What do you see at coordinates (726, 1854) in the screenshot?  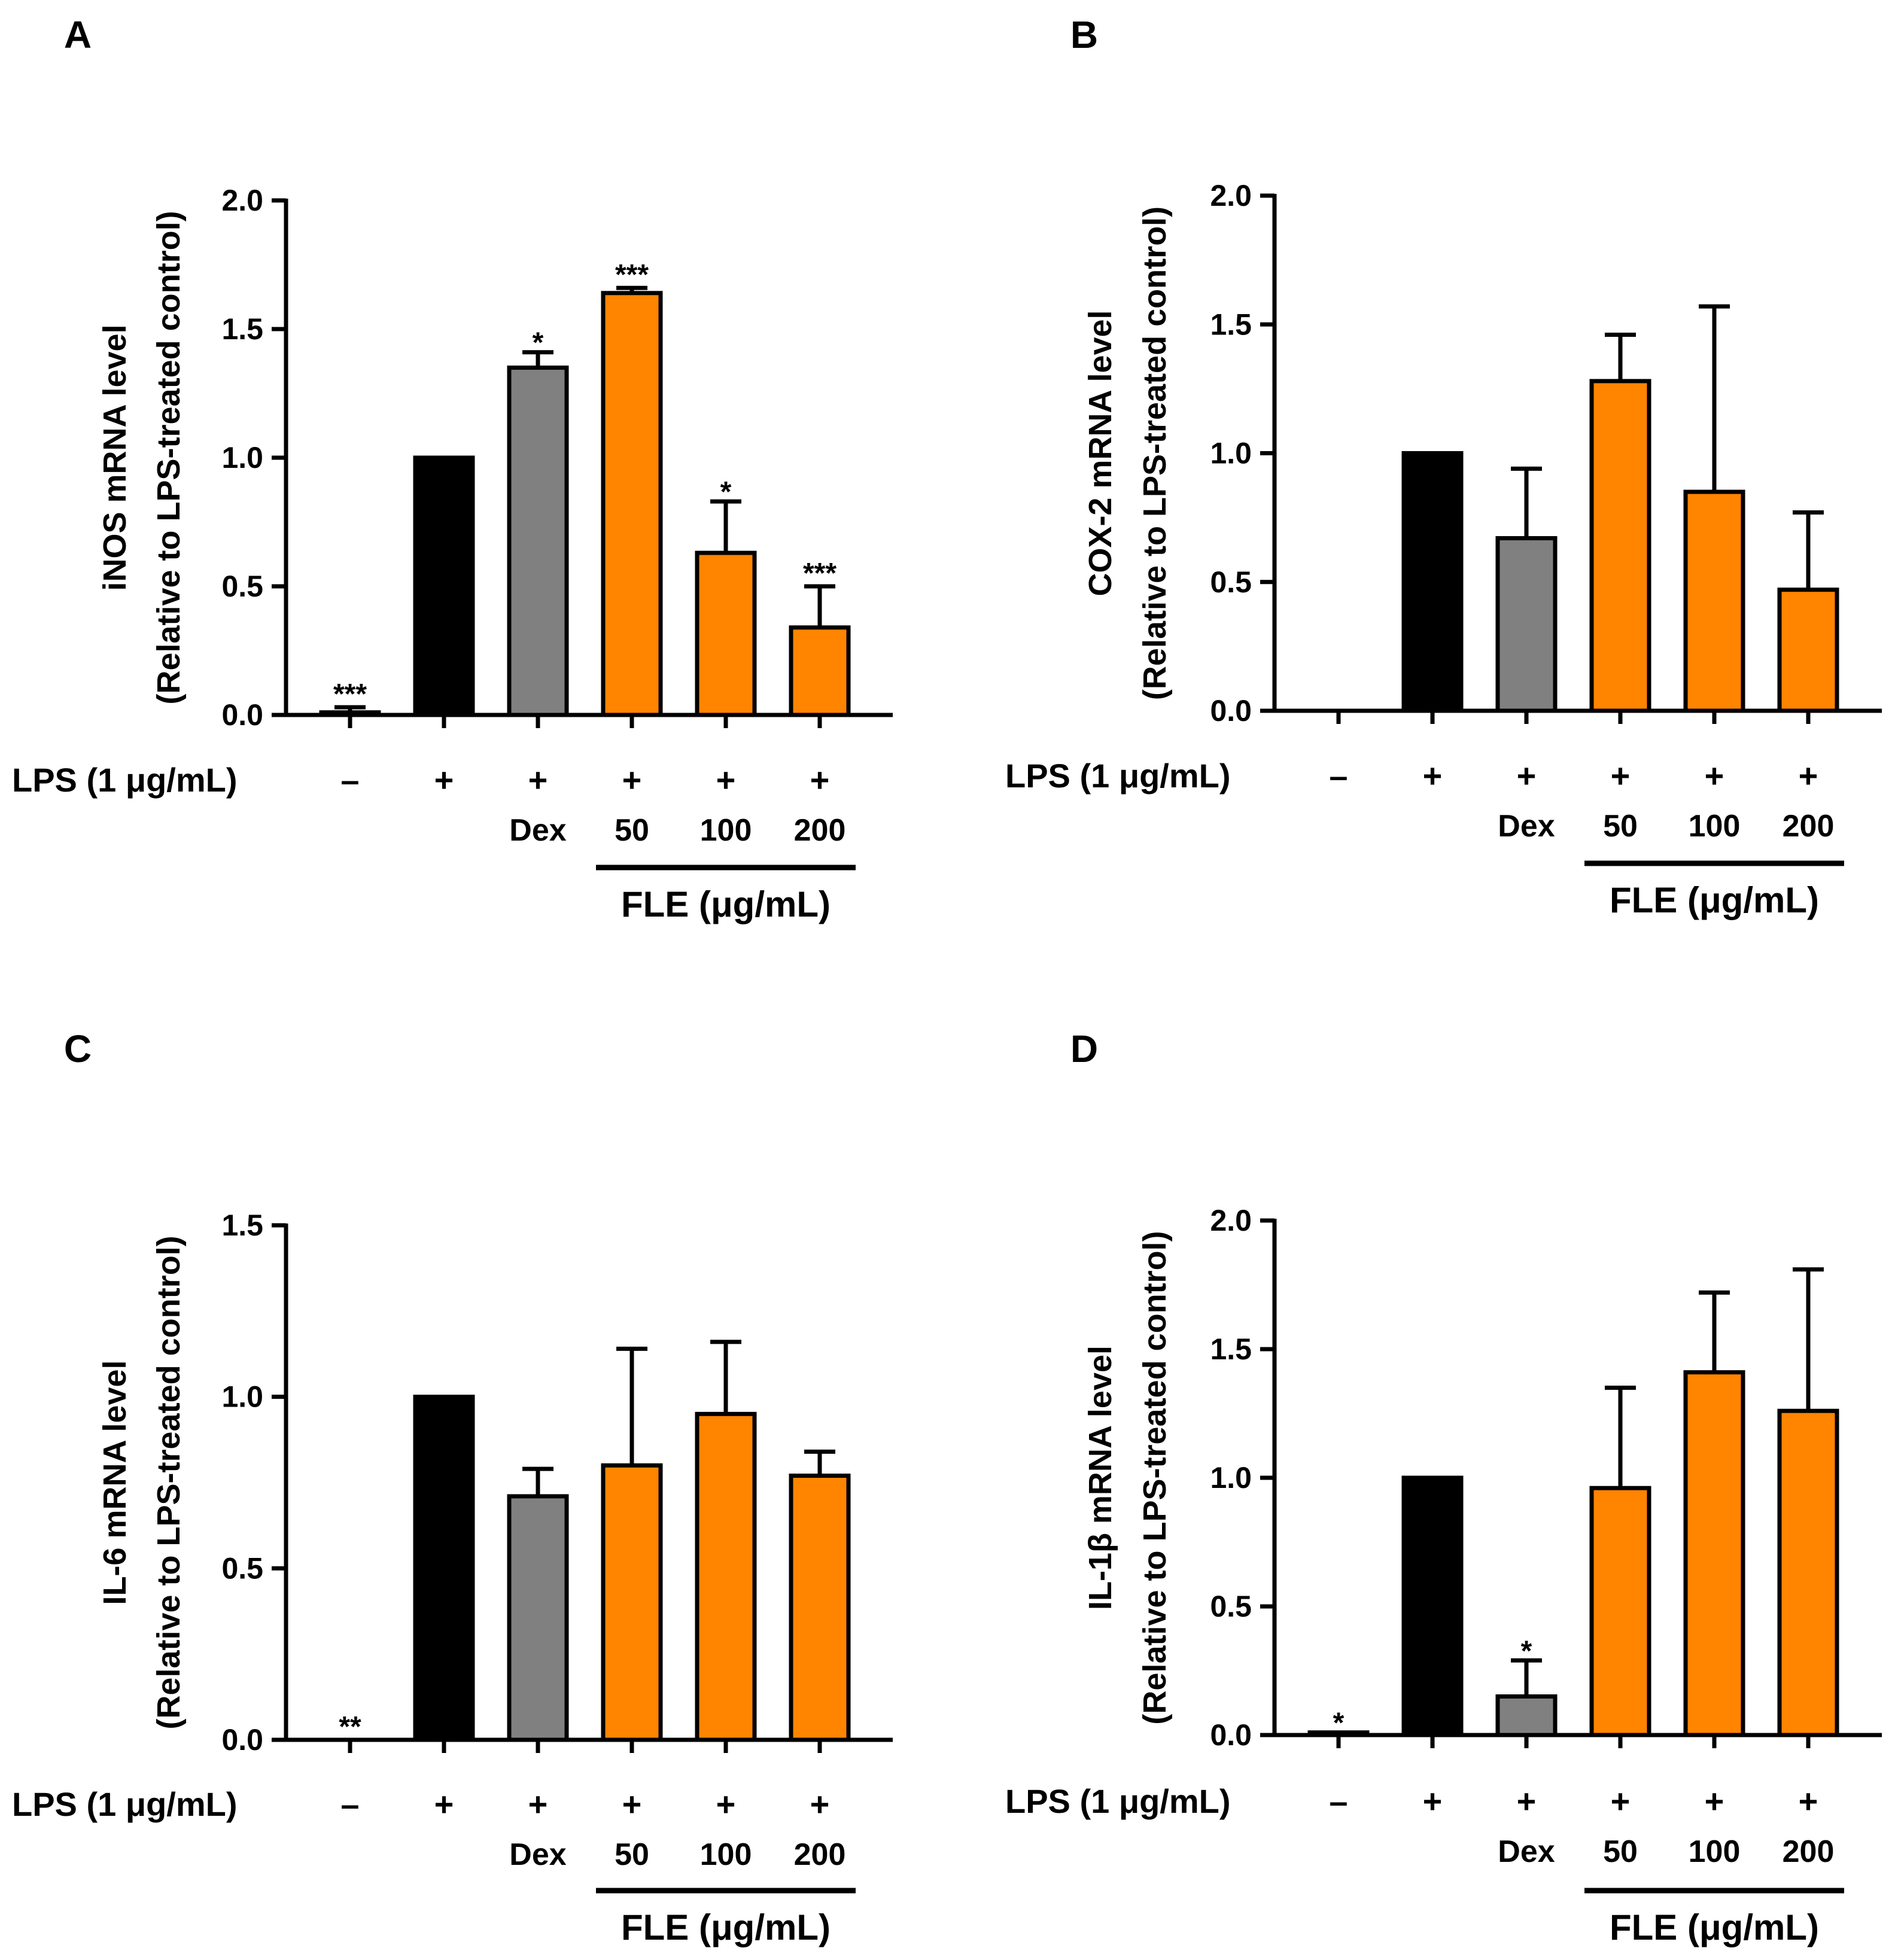 I see `panel-c-group-label-4: 100` at bounding box center [726, 1854].